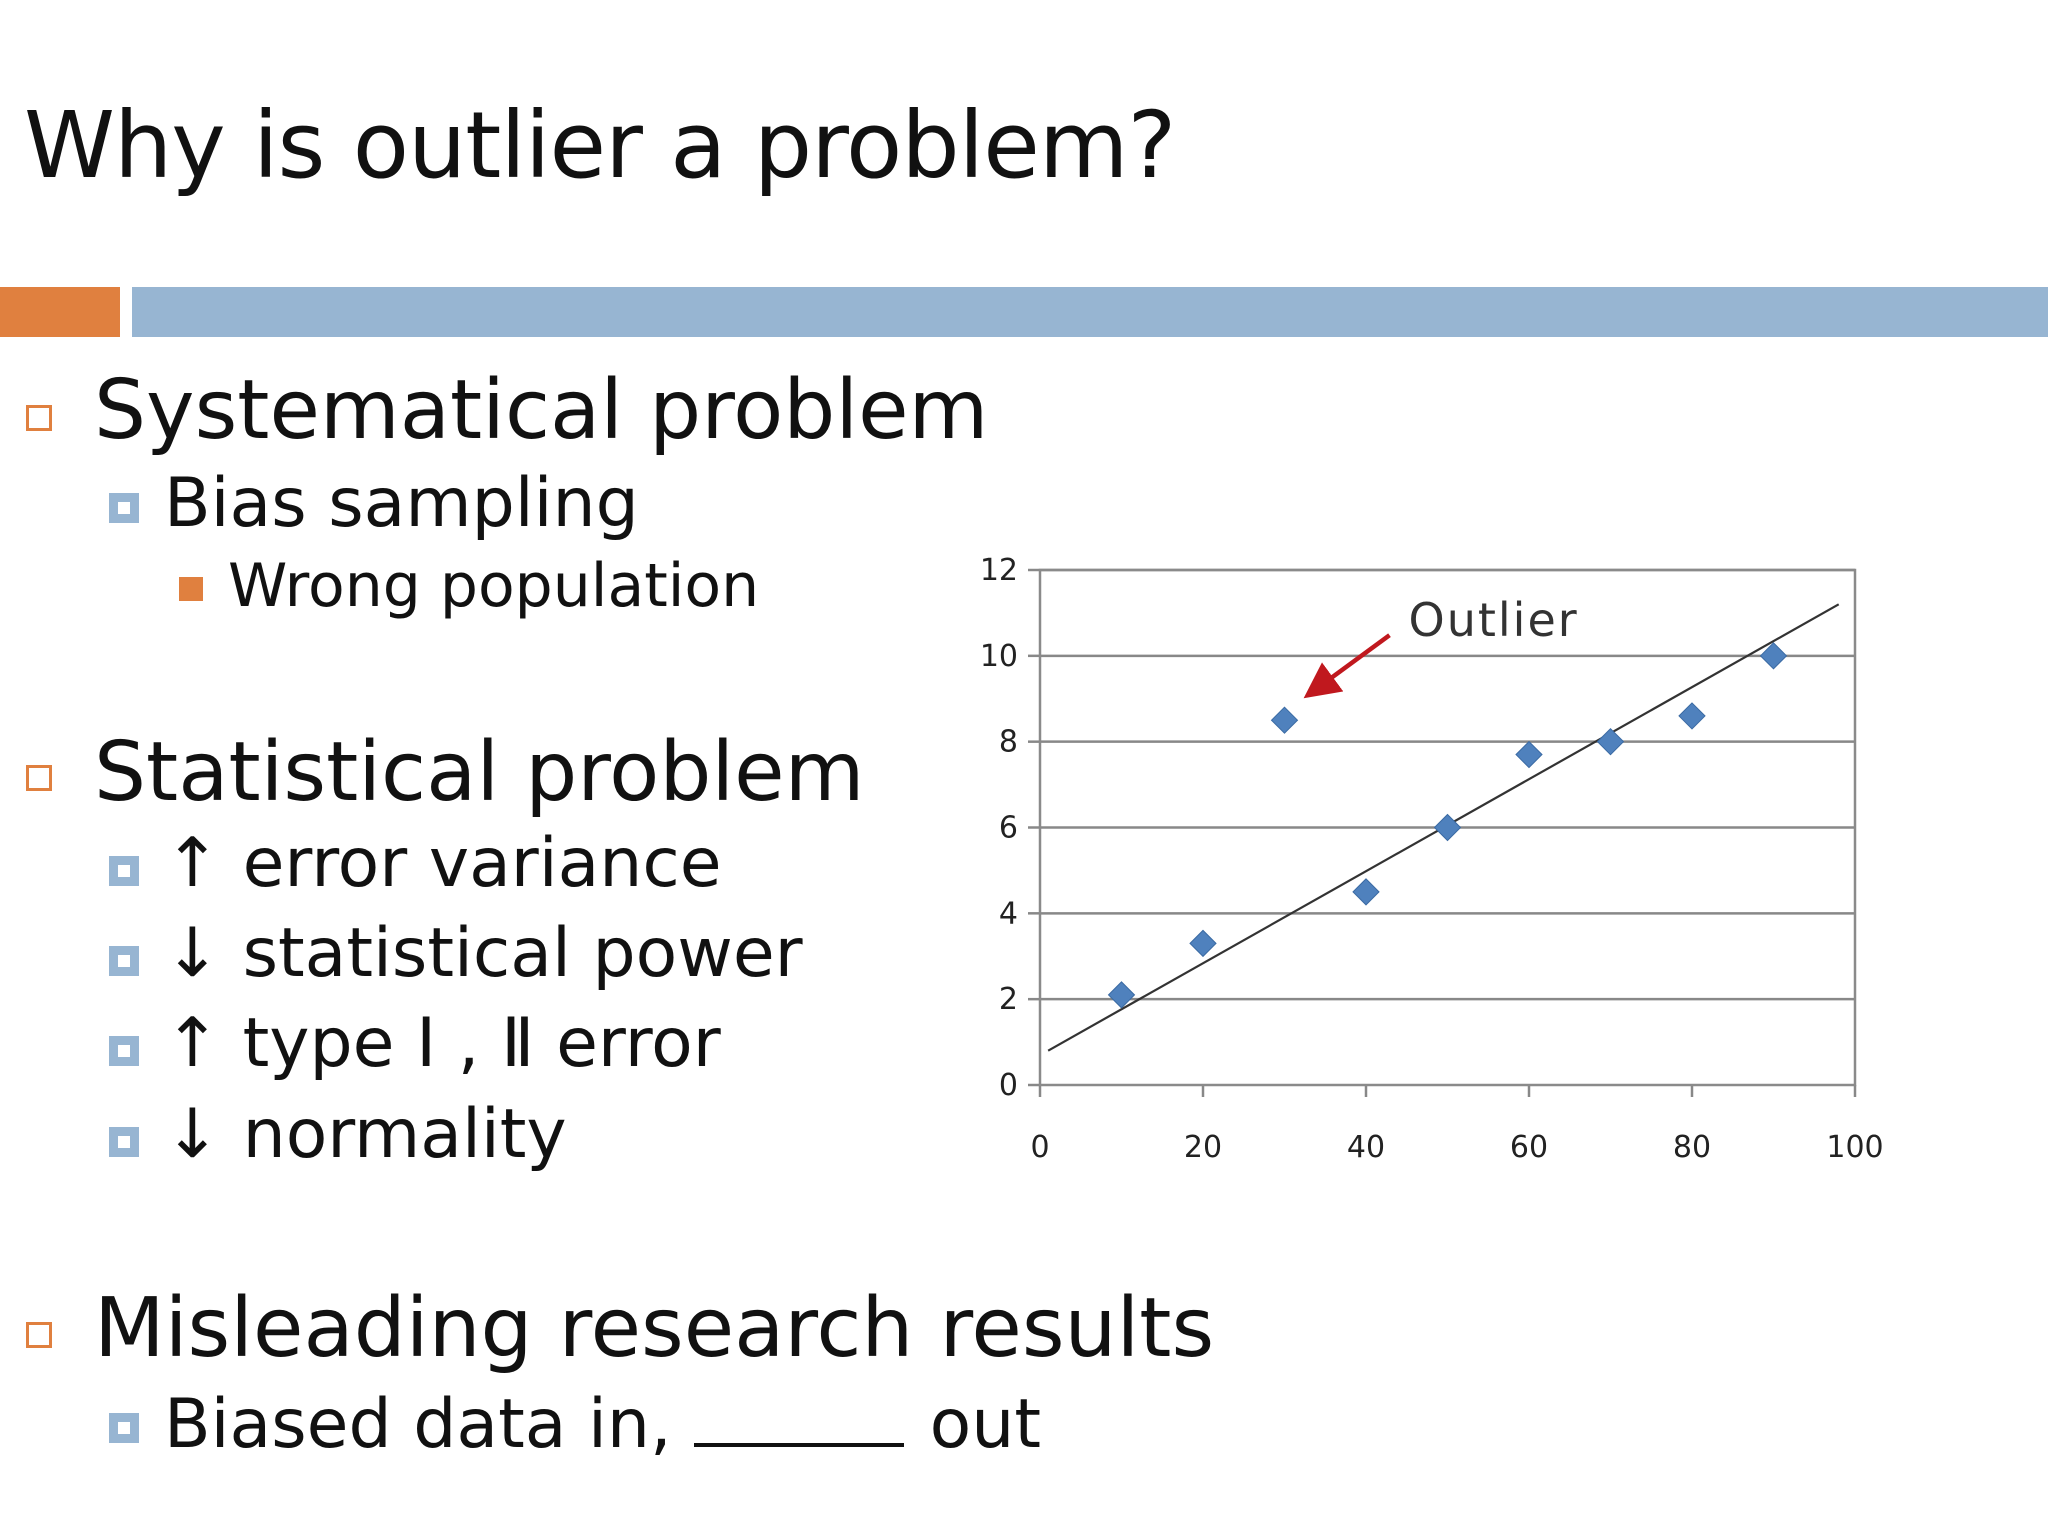 The width and height of the screenshot is (2048, 1536). I want to click on biased-data-out-text: out, so click(985, 1424).